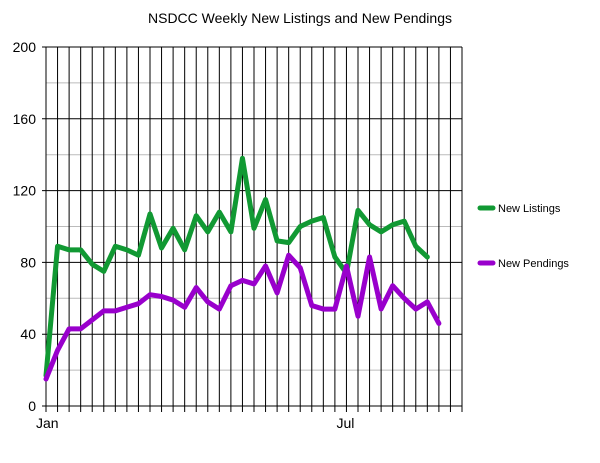  I want to click on x-axis-ticks: Jan Jul, so click(195, 423).